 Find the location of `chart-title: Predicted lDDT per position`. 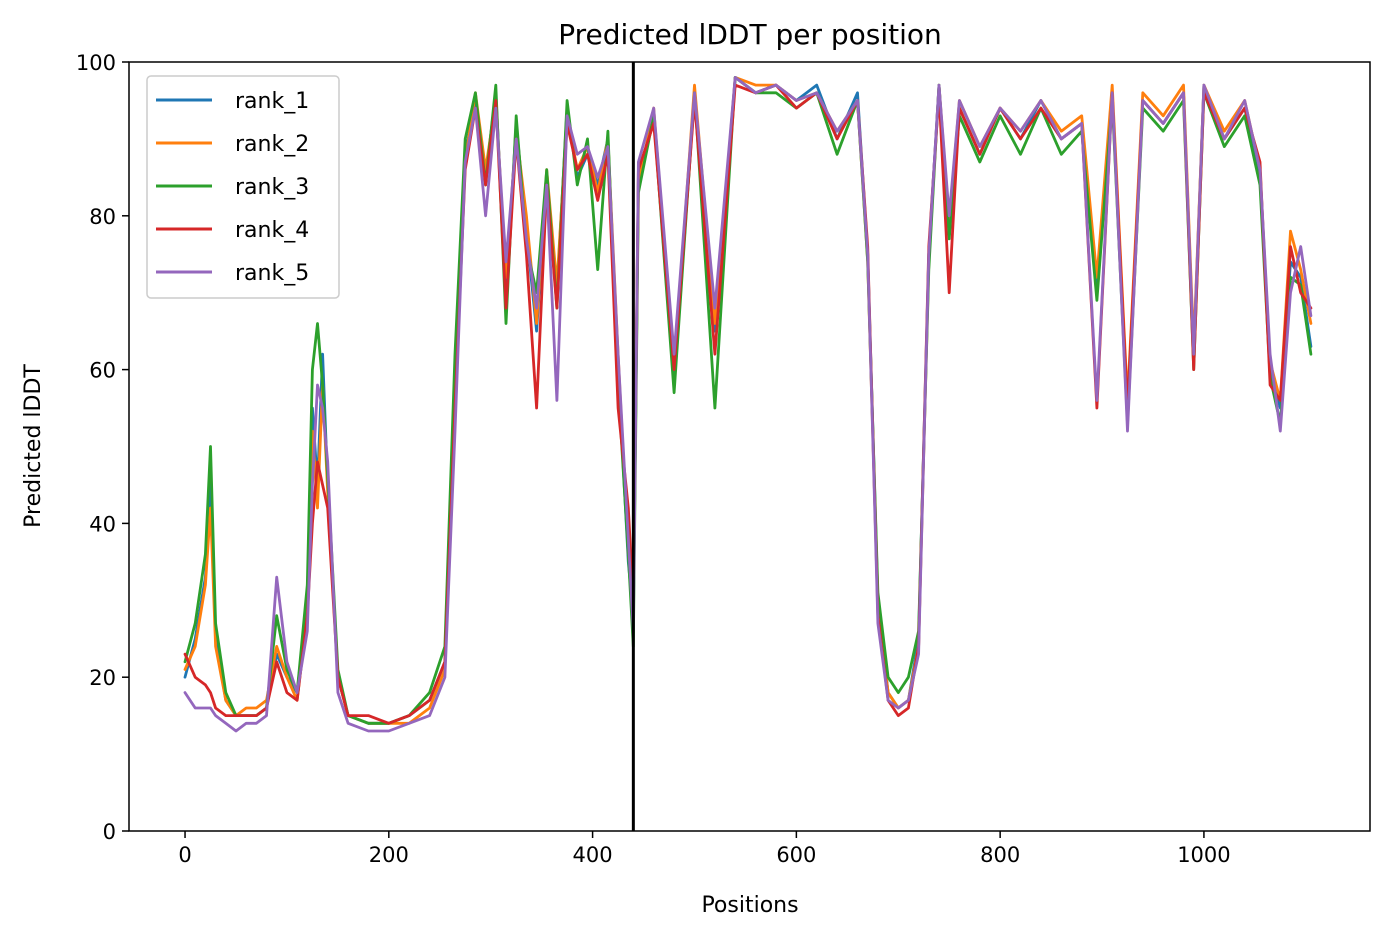

chart-title: Predicted lDDT per position is located at coordinates (750, 34).